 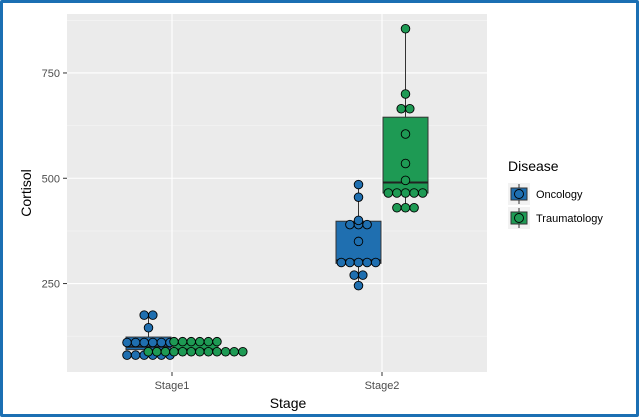 What do you see at coordinates (288, 403) in the screenshot?
I see `x-axis-title: Stage` at bounding box center [288, 403].